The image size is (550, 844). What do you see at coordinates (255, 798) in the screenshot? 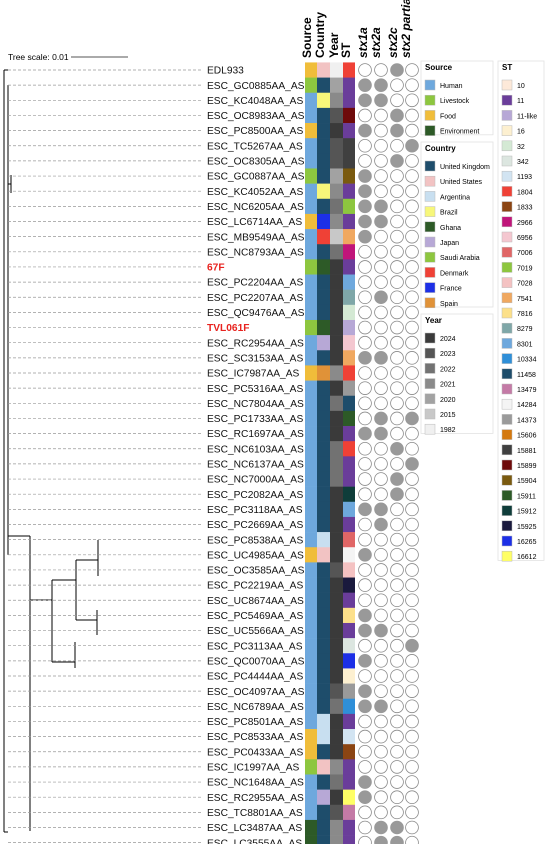
I see `leaf-label: ESC_RC2955AA_AS` at bounding box center [255, 798].